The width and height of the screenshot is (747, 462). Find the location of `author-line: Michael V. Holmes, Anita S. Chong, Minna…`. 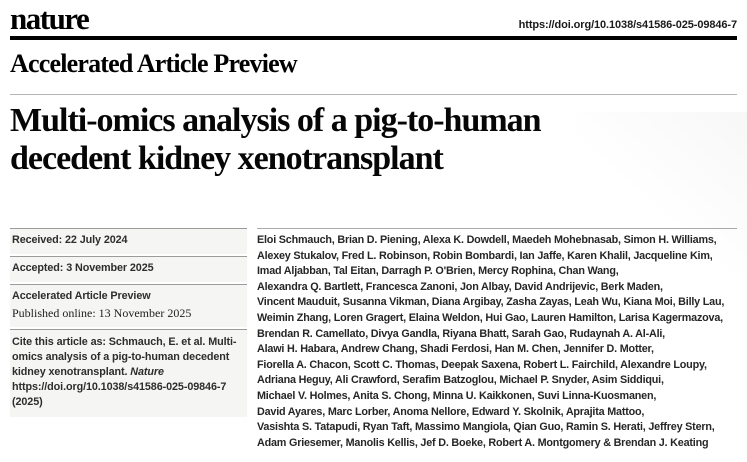

author-line: Michael V. Holmes, Anita S. Chong, Minna… is located at coordinates (457, 395).